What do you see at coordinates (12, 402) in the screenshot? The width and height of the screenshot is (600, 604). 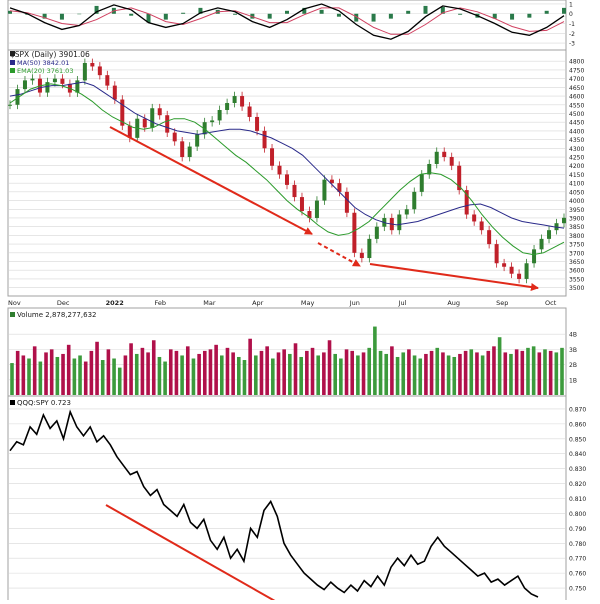 I see `legend-swatch-ratio` at bounding box center [12, 402].